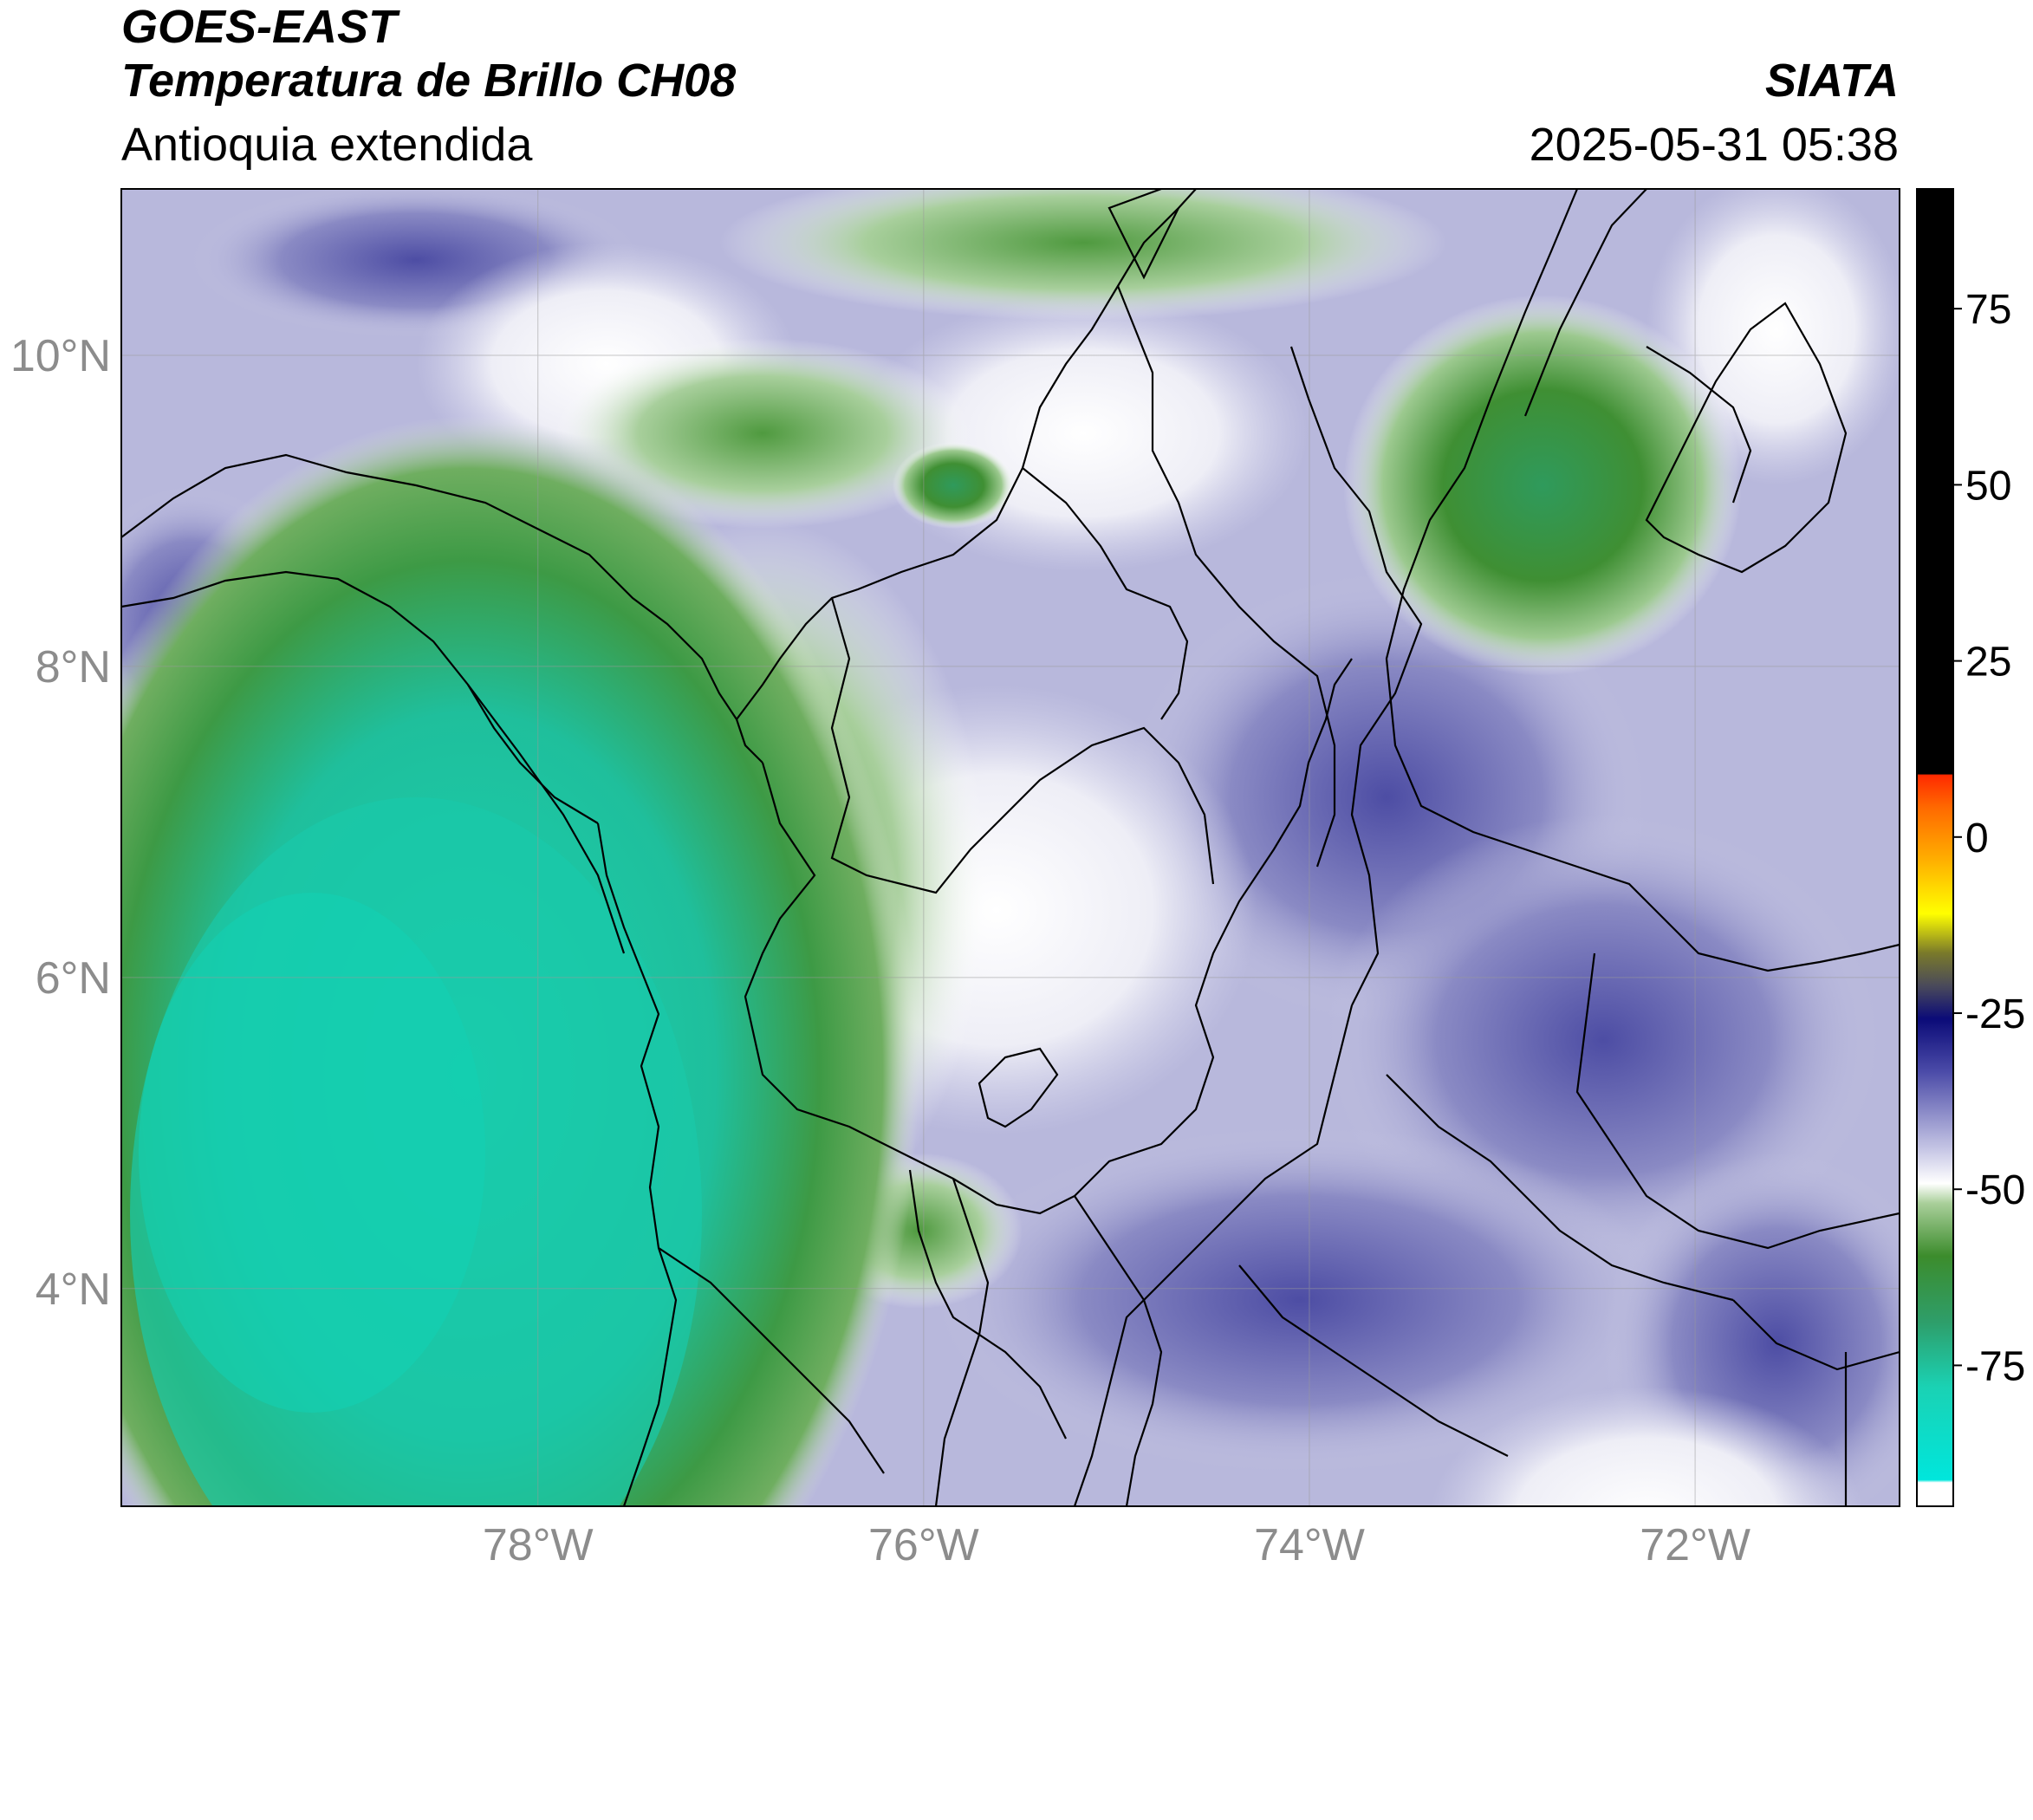  I want to click on region-subtitle: Antioquia extendida, so click(327, 145).